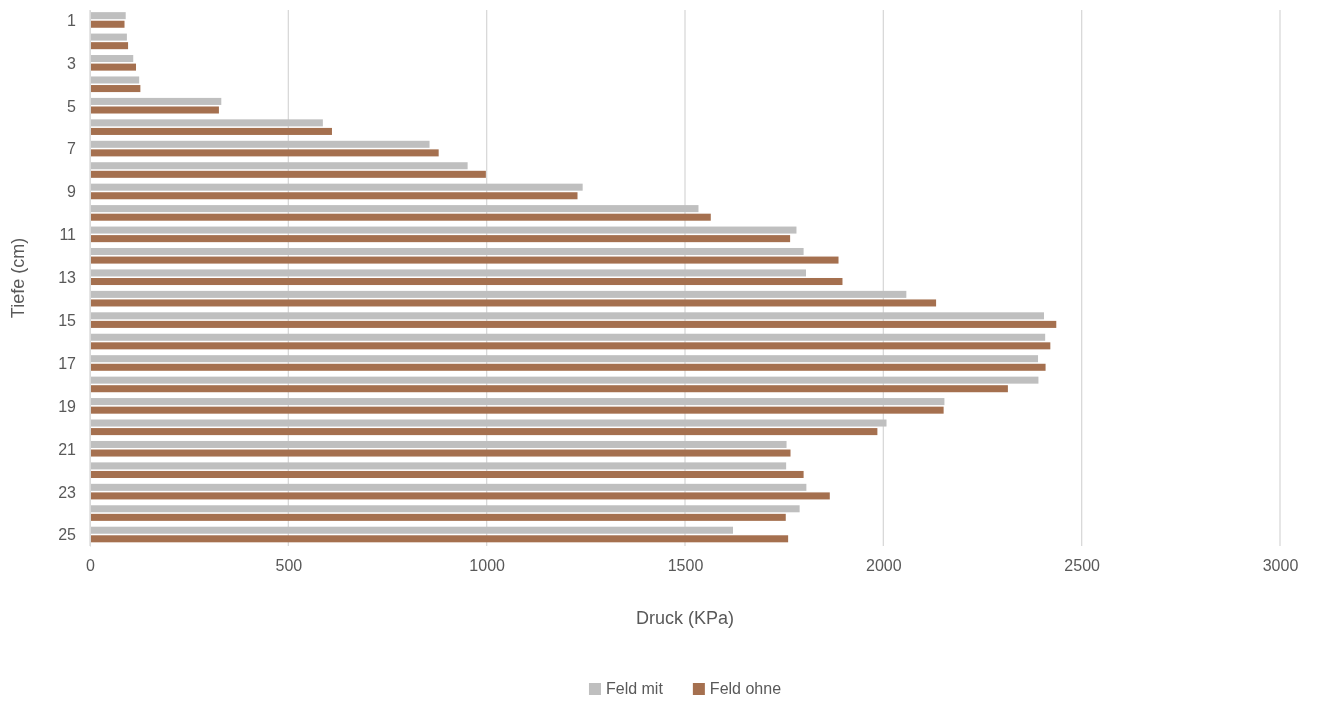  Describe the element at coordinates (685, 566) in the screenshot. I see `x-tick-label: 1500` at that location.